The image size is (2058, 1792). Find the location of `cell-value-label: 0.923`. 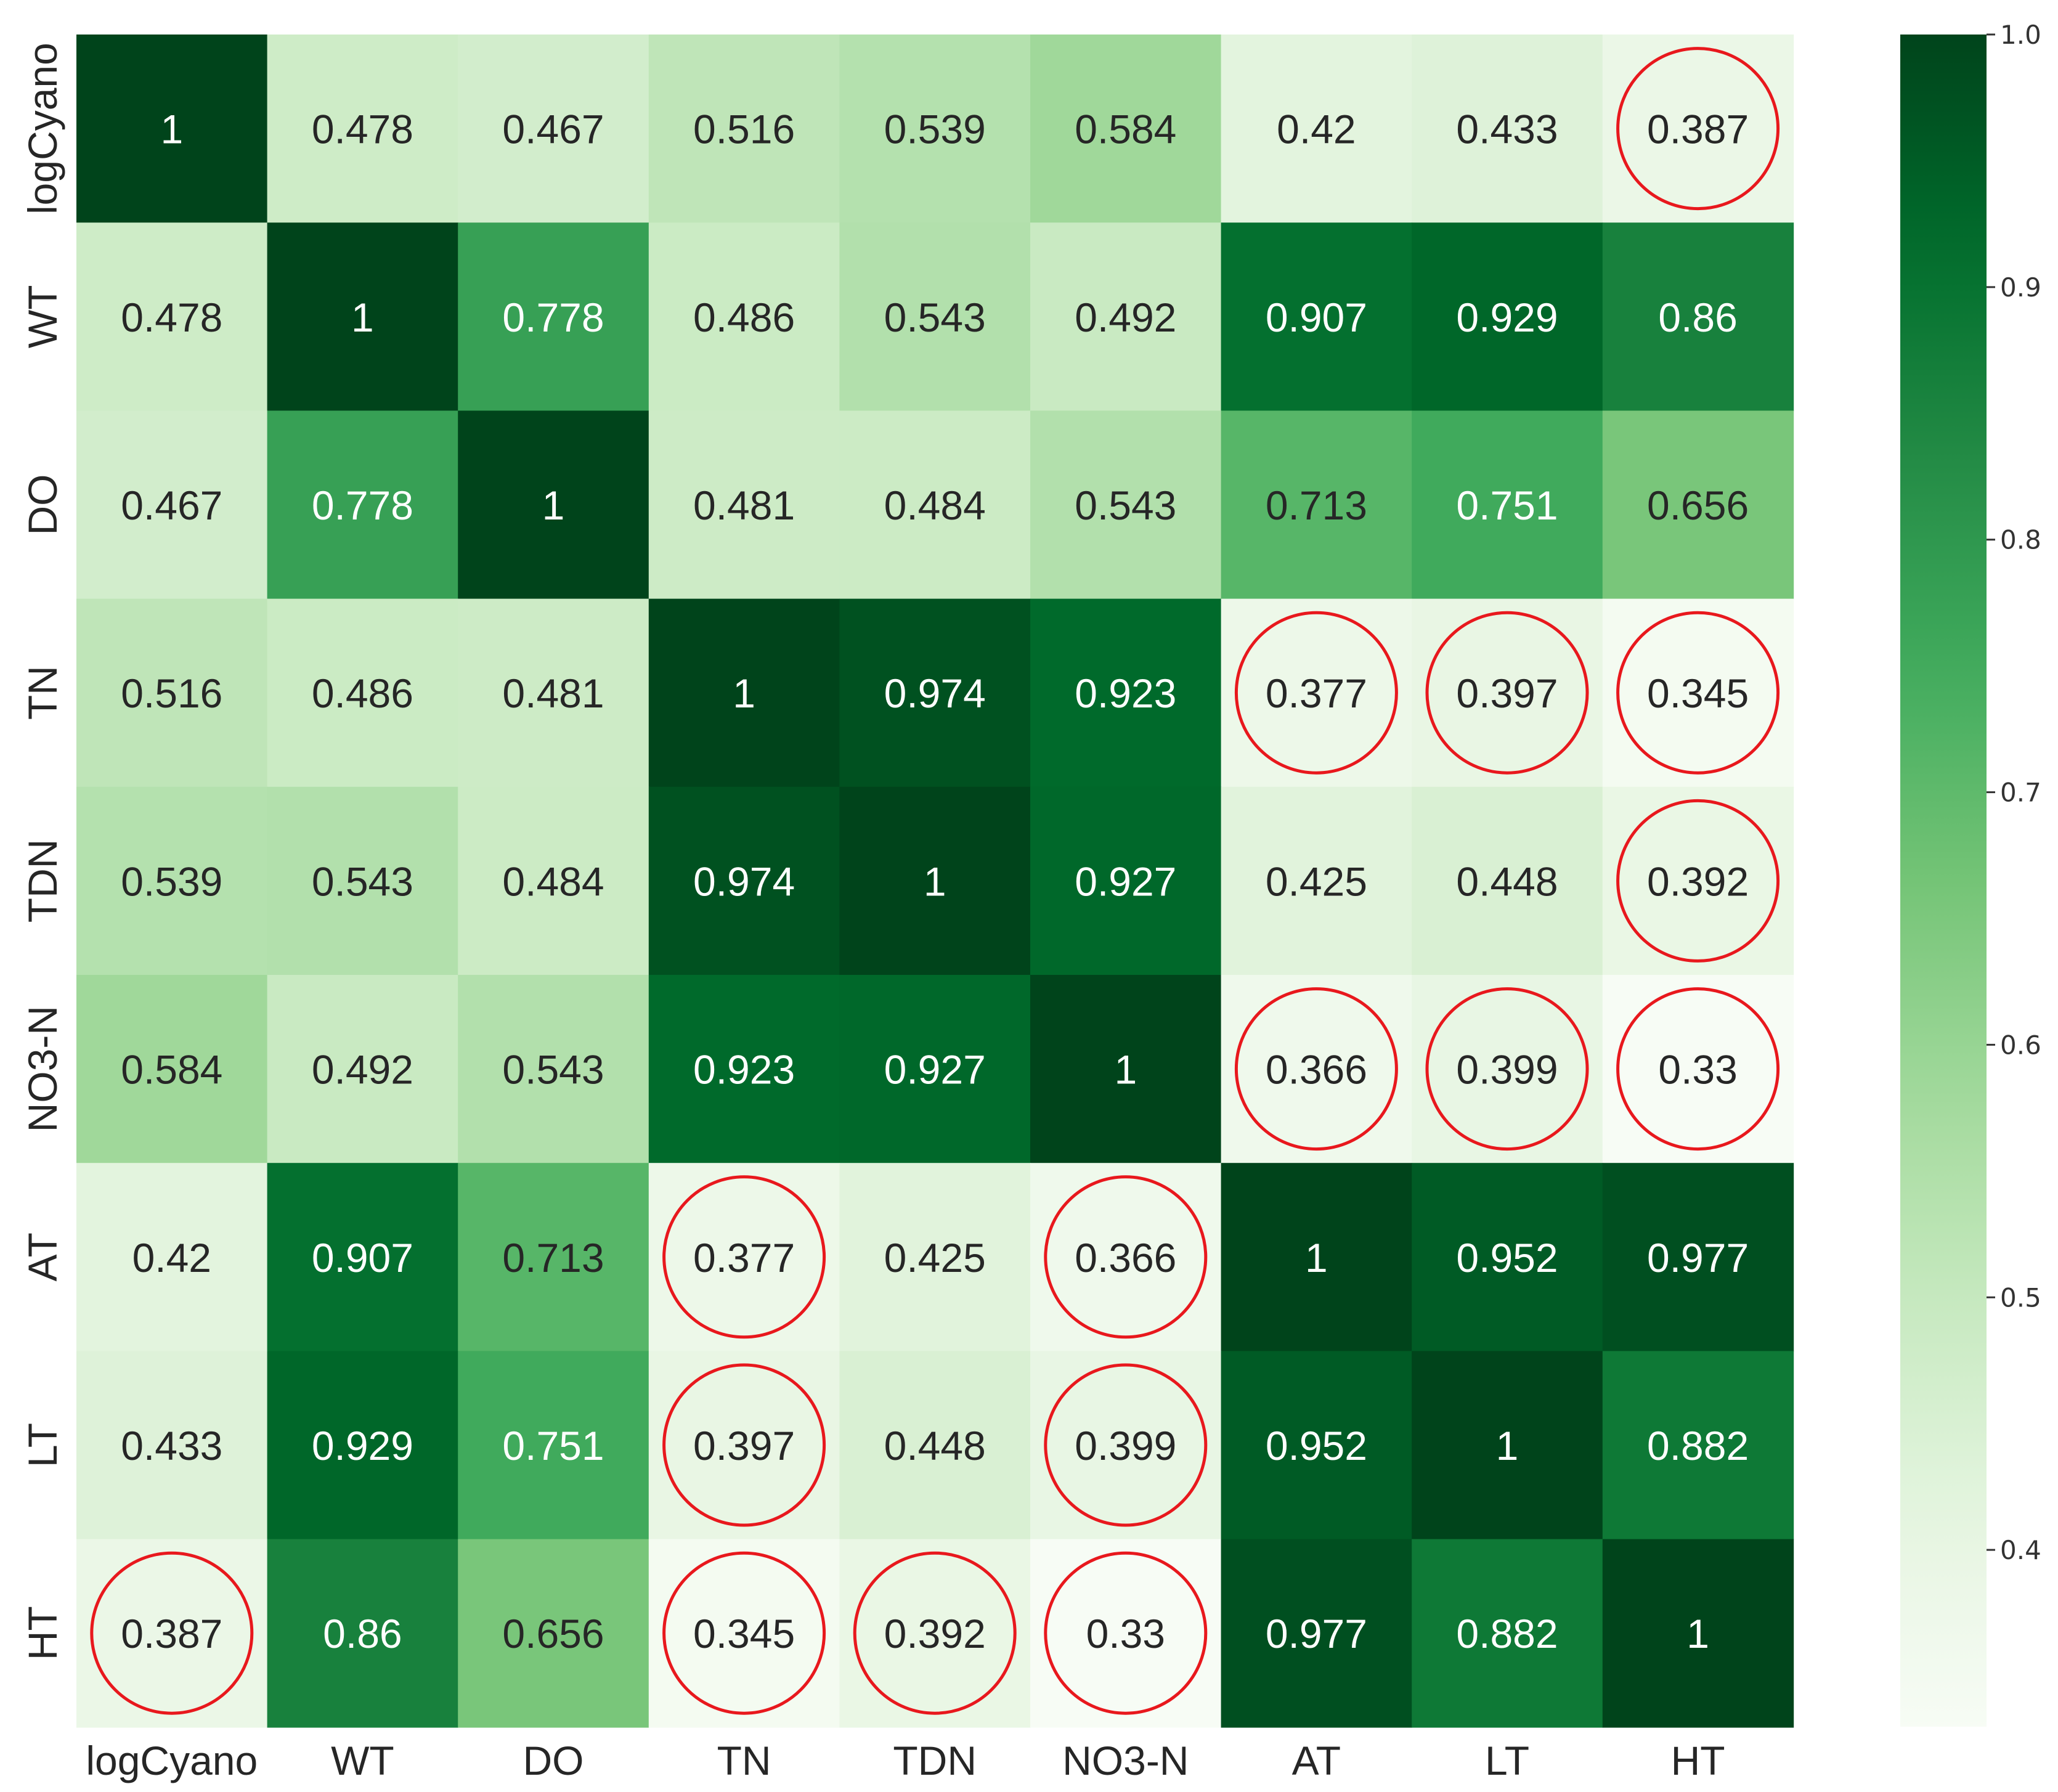

cell-value-label: 0.923 is located at coordinates (744, 1070).